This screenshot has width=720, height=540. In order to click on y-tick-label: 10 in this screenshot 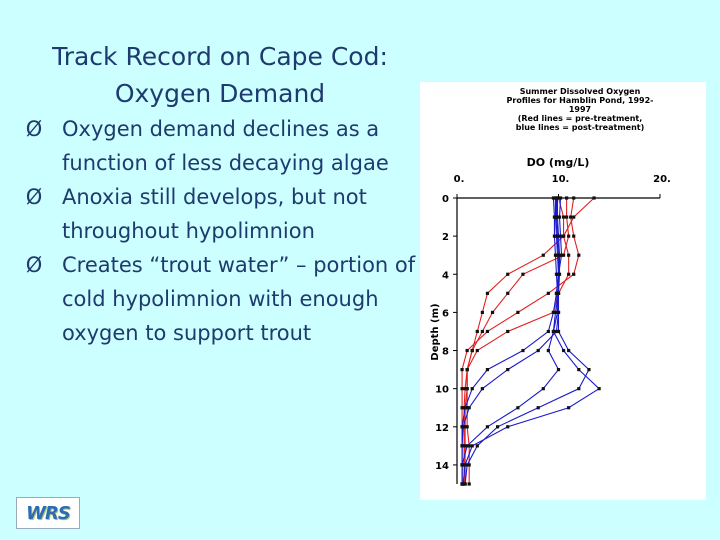, I will do `click(442, 390)`.